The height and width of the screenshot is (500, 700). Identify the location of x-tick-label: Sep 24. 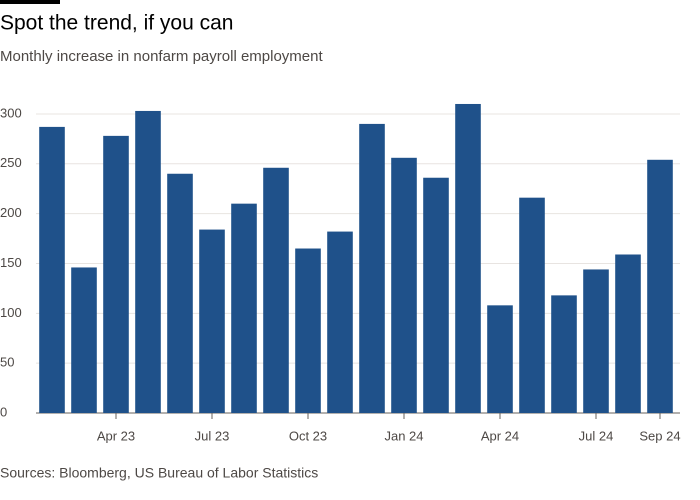
(659, 435).